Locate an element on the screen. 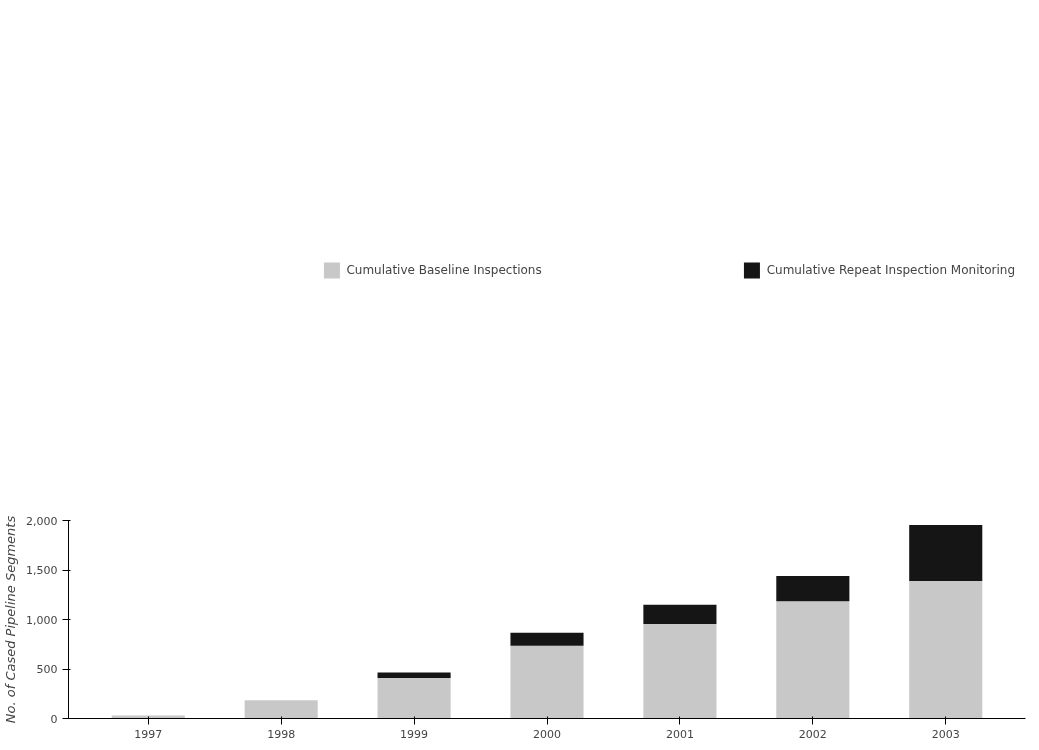  y-tick-label: 0 is located at coordinates (54, 719).